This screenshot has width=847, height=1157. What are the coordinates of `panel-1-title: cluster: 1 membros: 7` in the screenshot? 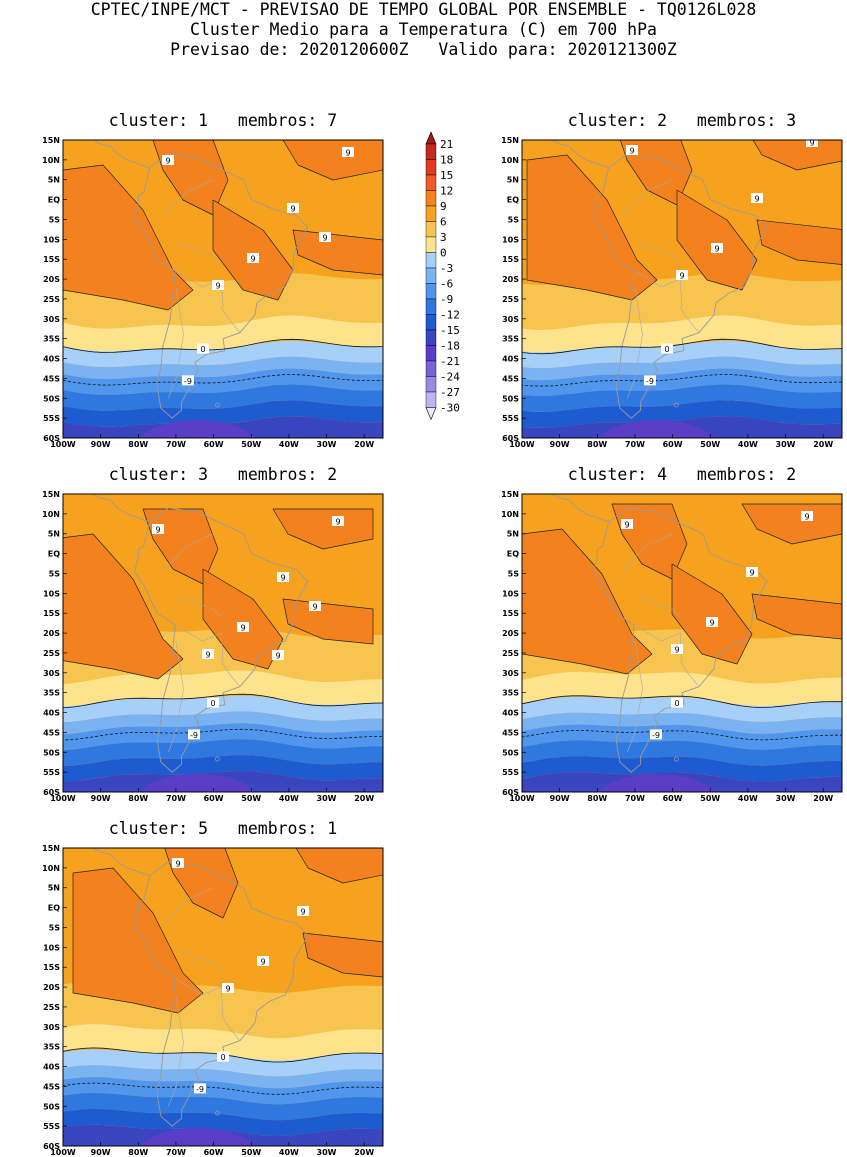 It's located at (223, 120).